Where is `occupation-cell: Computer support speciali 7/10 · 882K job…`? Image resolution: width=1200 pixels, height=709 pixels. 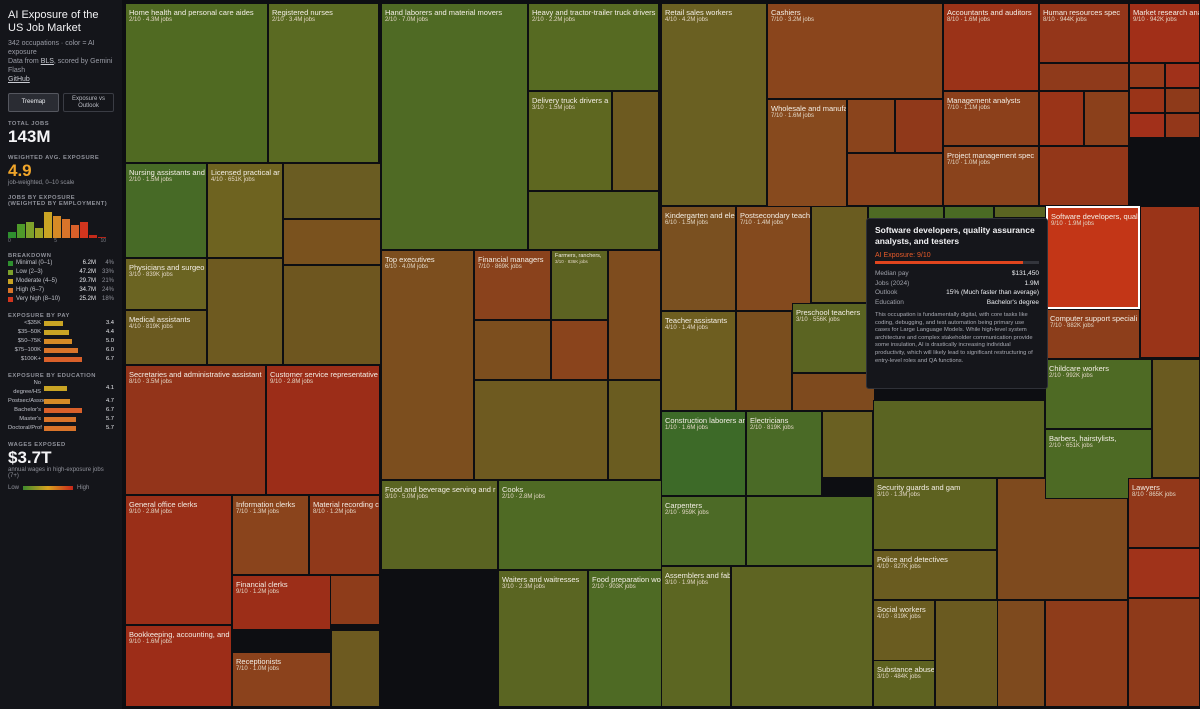 occupation-cell: Computer support speciali 7/10 · 882K job… is located at coordinates (1093, 334).